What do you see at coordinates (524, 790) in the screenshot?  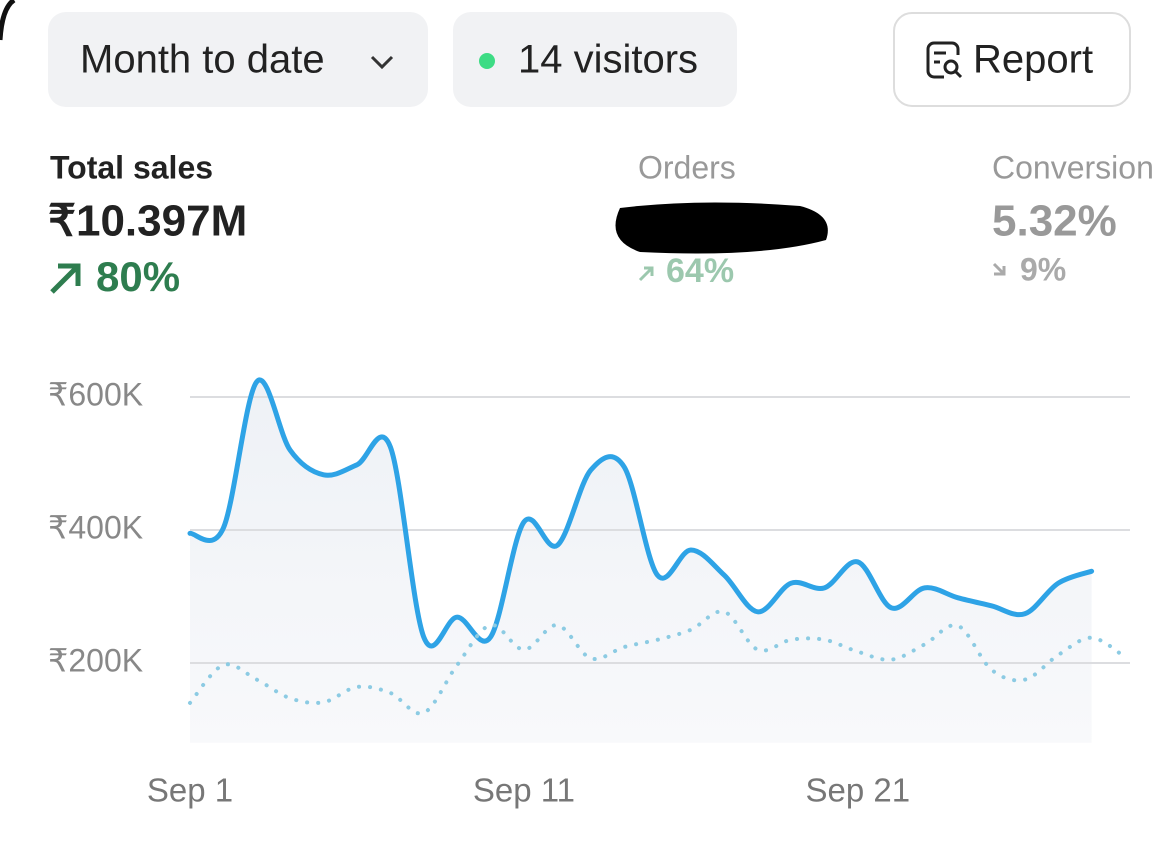 I see `x-tick-label: Sep 11` at bounding box center [524, 790].